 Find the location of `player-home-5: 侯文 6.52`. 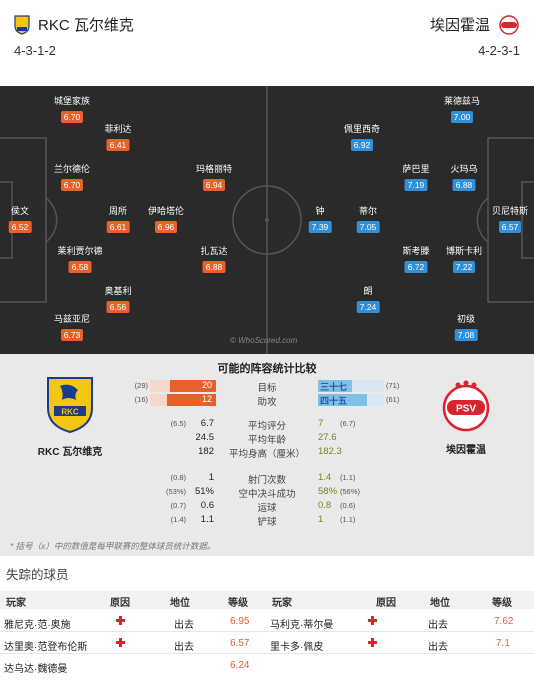

player-home-5: 侯文 6.52 is located at coordinates (20, 219).